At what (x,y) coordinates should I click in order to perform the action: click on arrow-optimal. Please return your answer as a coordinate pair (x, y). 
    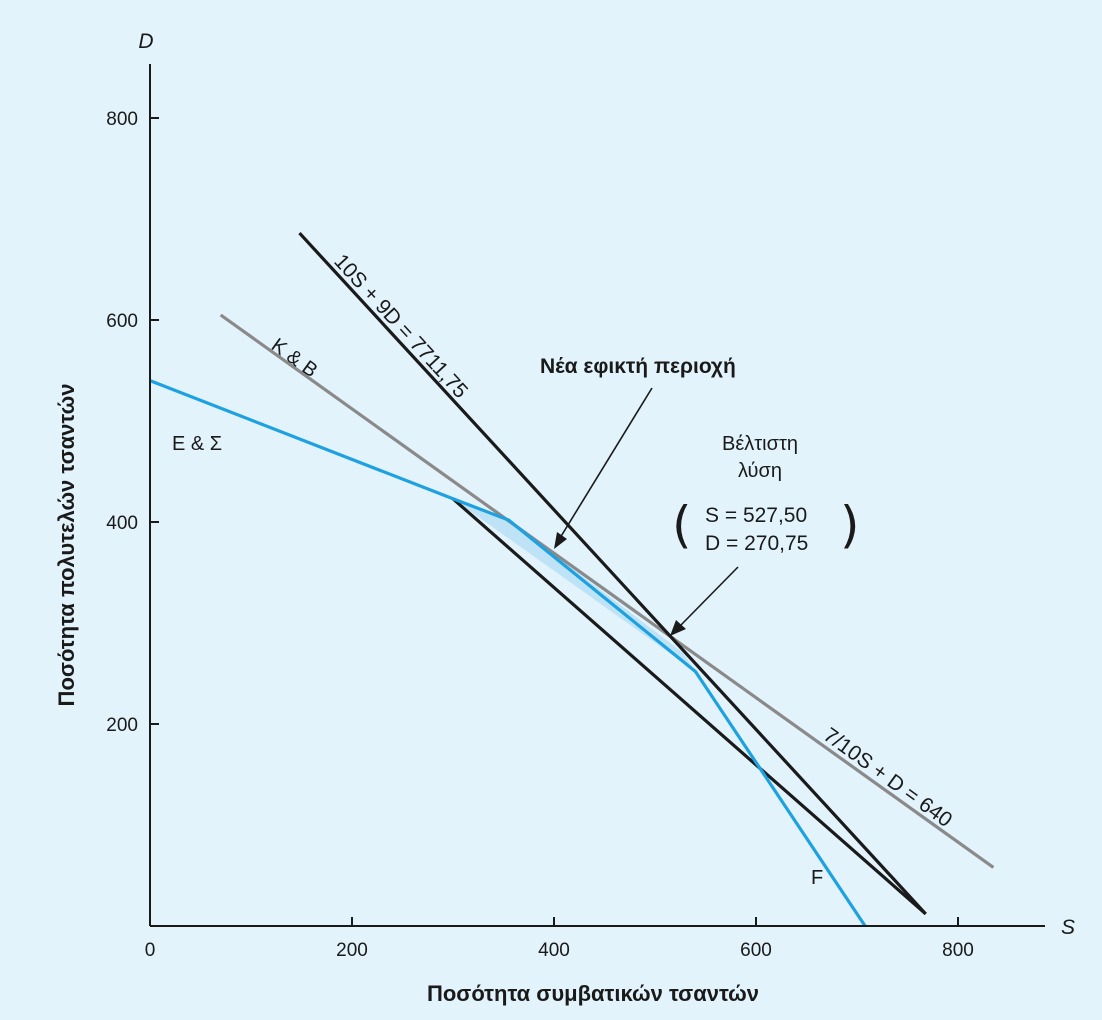
    Looking at the image, I should click on (709, 596).